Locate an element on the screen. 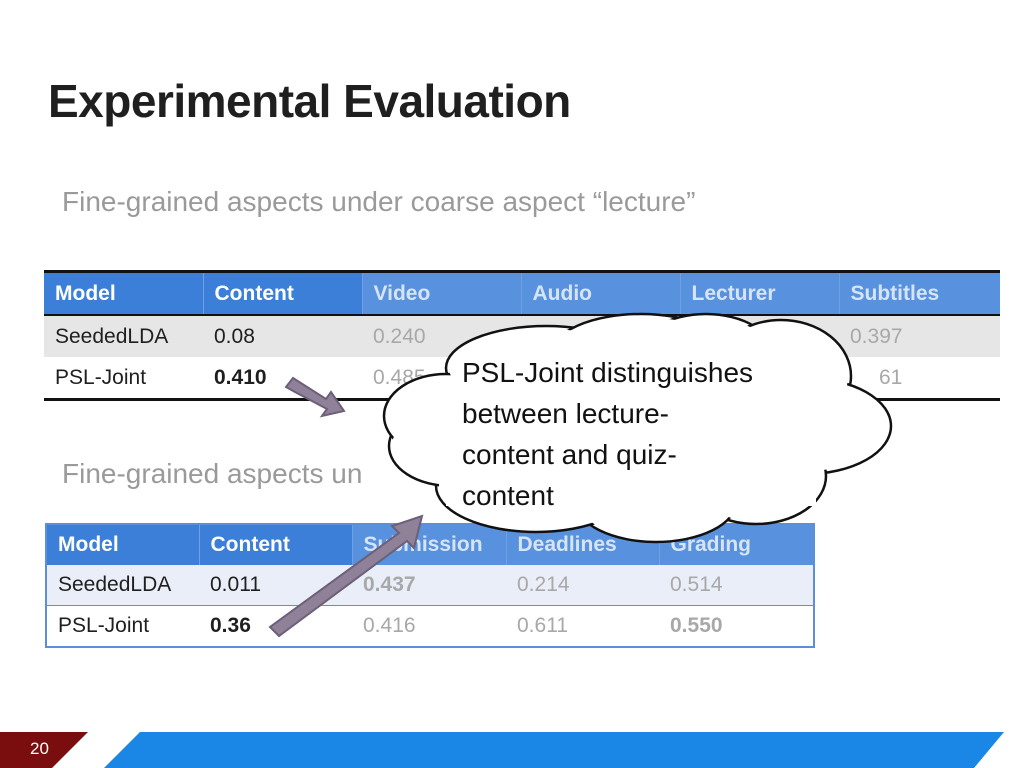 The width and height of the screenshot is (1024, 768). cell-deadlines: 0.214 is located at coordinates (582, 585).